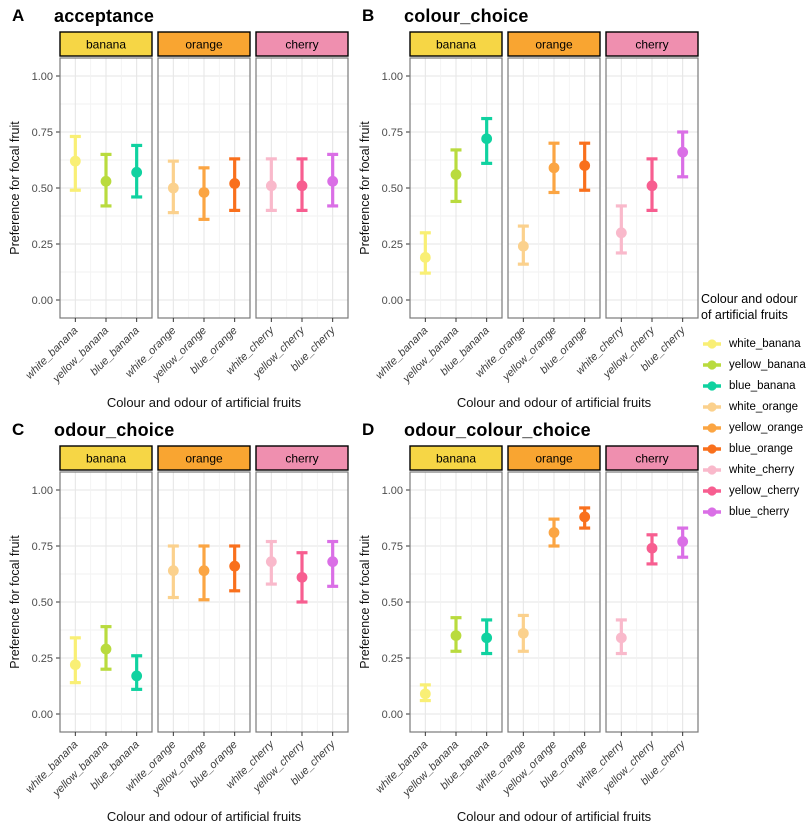  What do you see at coordinates (497, 429) in the screenshot?
I see `panel-name: odour_colour_choice` at bounding box center [497, 429].